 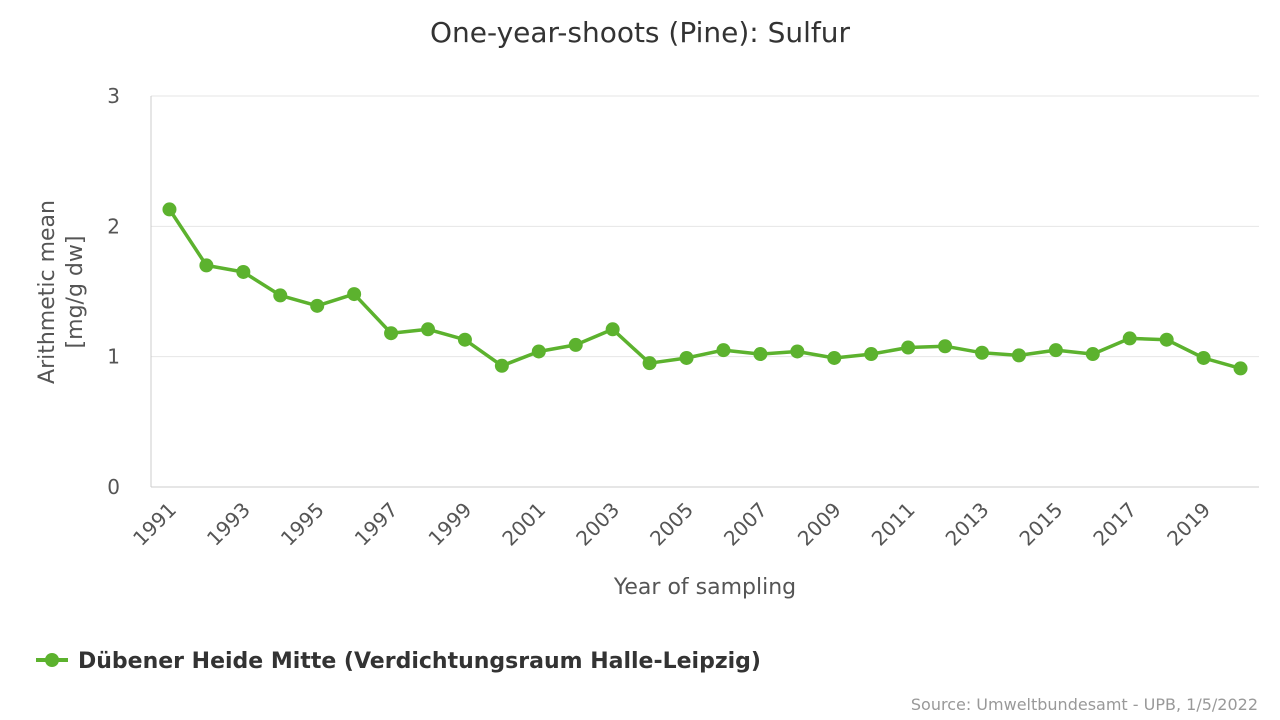 I want to click on y-tick-label: 3, so click(x=113, y=96).